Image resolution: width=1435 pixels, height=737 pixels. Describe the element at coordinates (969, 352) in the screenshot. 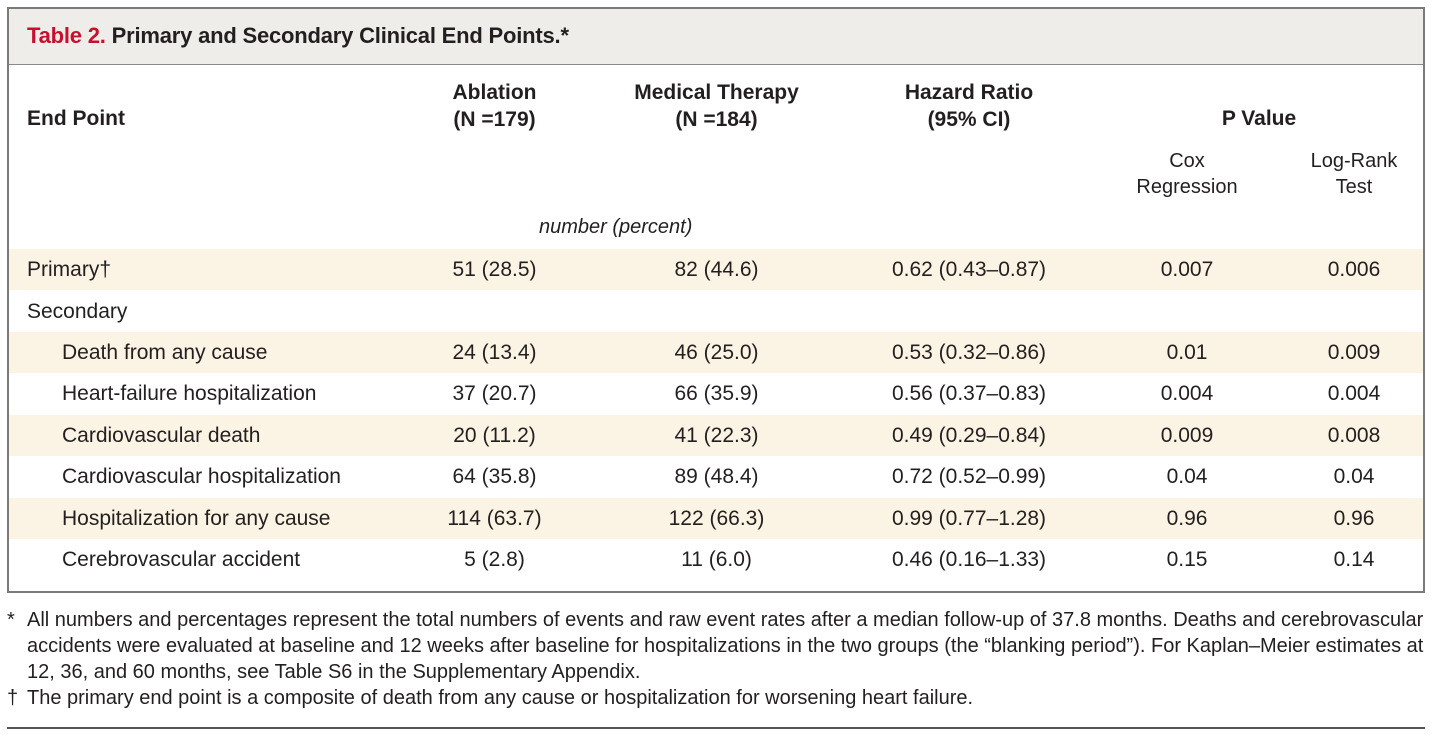

I see `hazard-ratio-value: 0.53 (0.32–0.86)` at that location.